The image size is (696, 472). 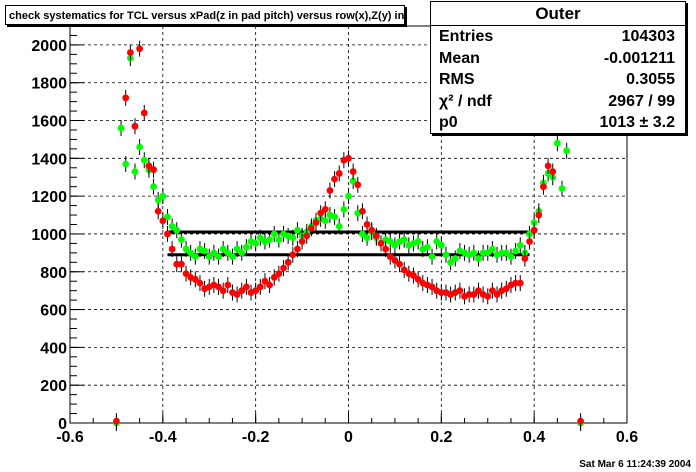 What do you see at coordinates (53, 273) in the screenshot?
I see `y-tick-label: 800` at bounding box center [53, 273].